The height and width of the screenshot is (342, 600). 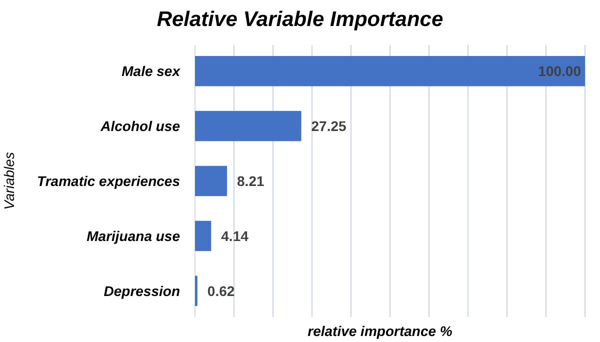 What do you see at coordinates (133, 236) in the screenshot?
I see `y-tick-label: Marijuana use` at bounding box center [133, 236].